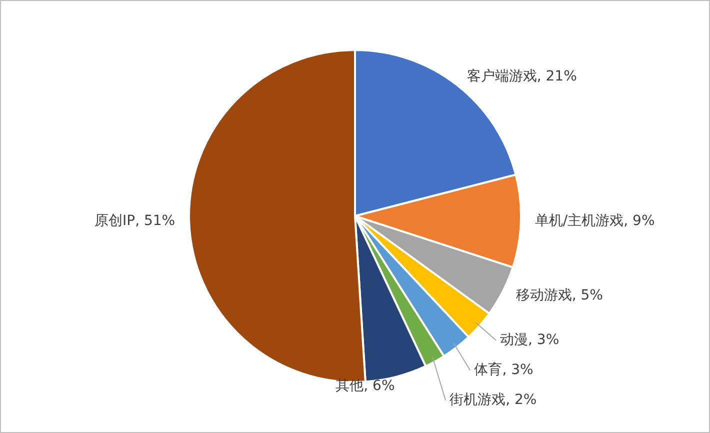  What do you see at coordinates (365, 386) in the screenshot?
I see `slice-label: 其他, 6%` at bounding box center [365, 386].